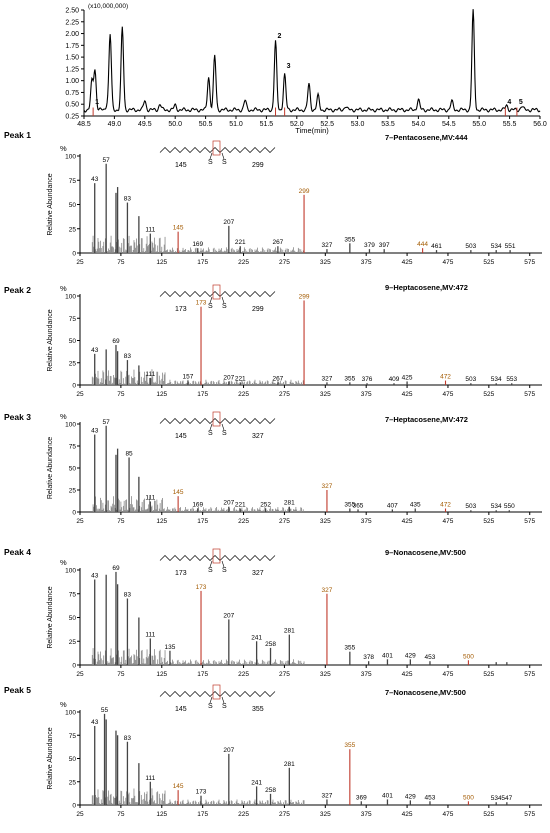 The height and width of the screenshot is (833, 550). What do you see at coordinates (74, 806) in the screenshot?
I see `y-tick-label: 0` at bounding box center [74, 806].